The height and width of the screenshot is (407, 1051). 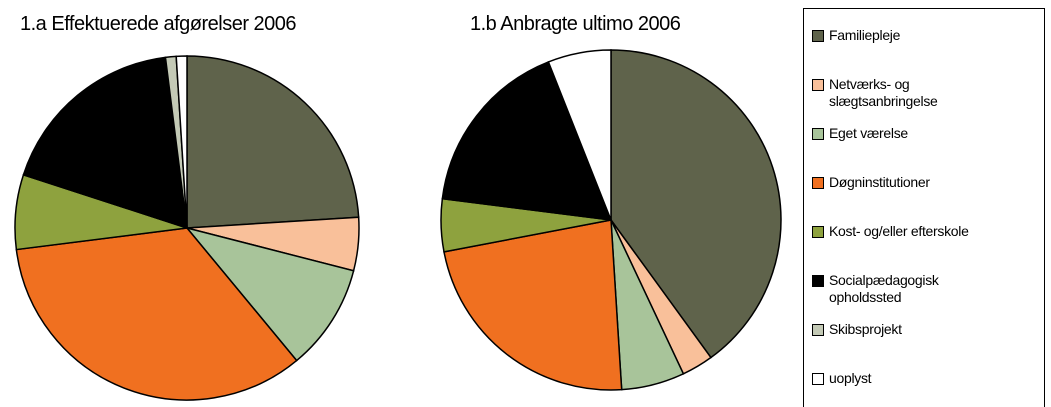 What do you see at coordinates (884, 288) in the screenshot?
I see `legend-label: Socialpædagogisk opholdssted` at bounding box center [884, 288].